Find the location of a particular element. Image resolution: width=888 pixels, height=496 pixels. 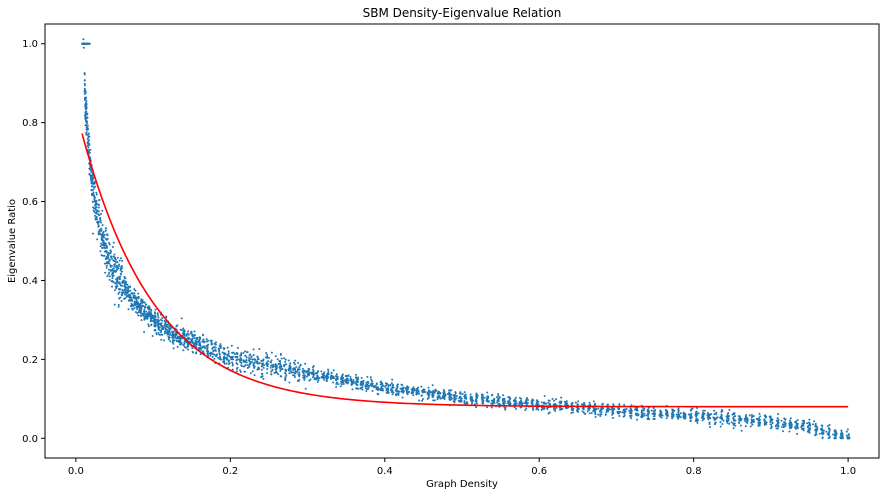

y-tick-label: 0.4 is located at coordinates (30, 281).